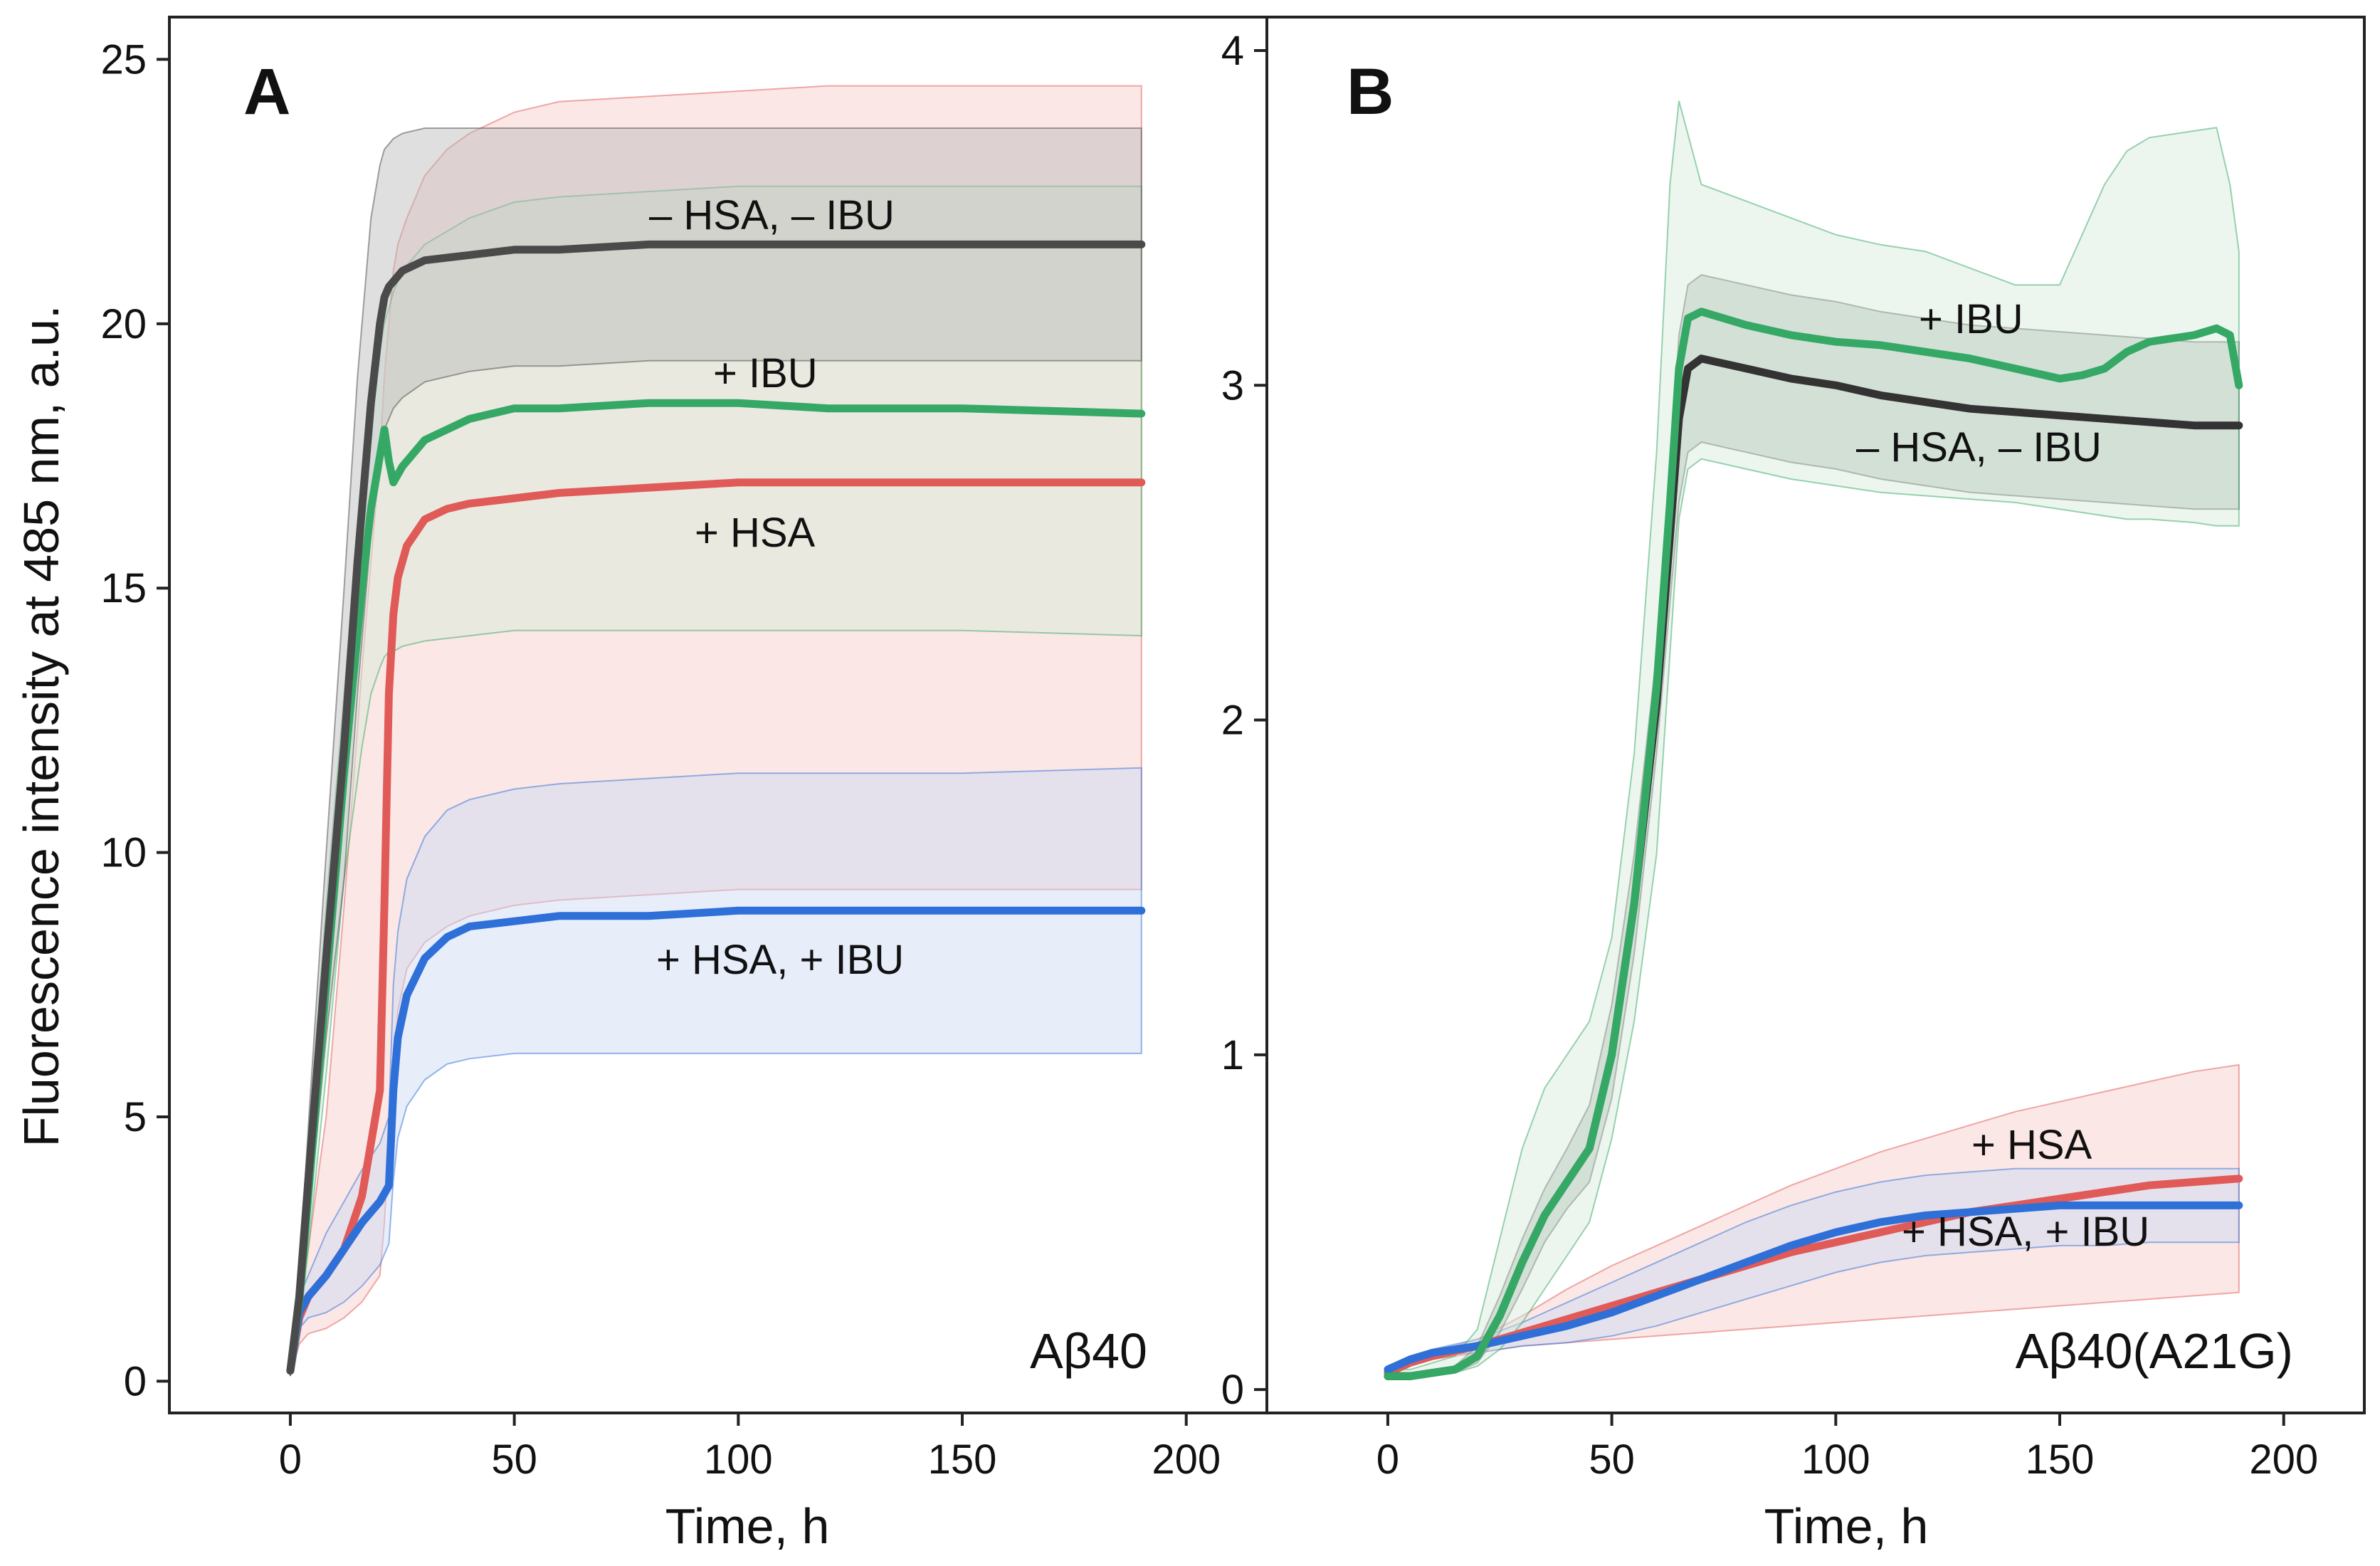  I want to click on panel-b-band-hsa, so click(1813, 1220).